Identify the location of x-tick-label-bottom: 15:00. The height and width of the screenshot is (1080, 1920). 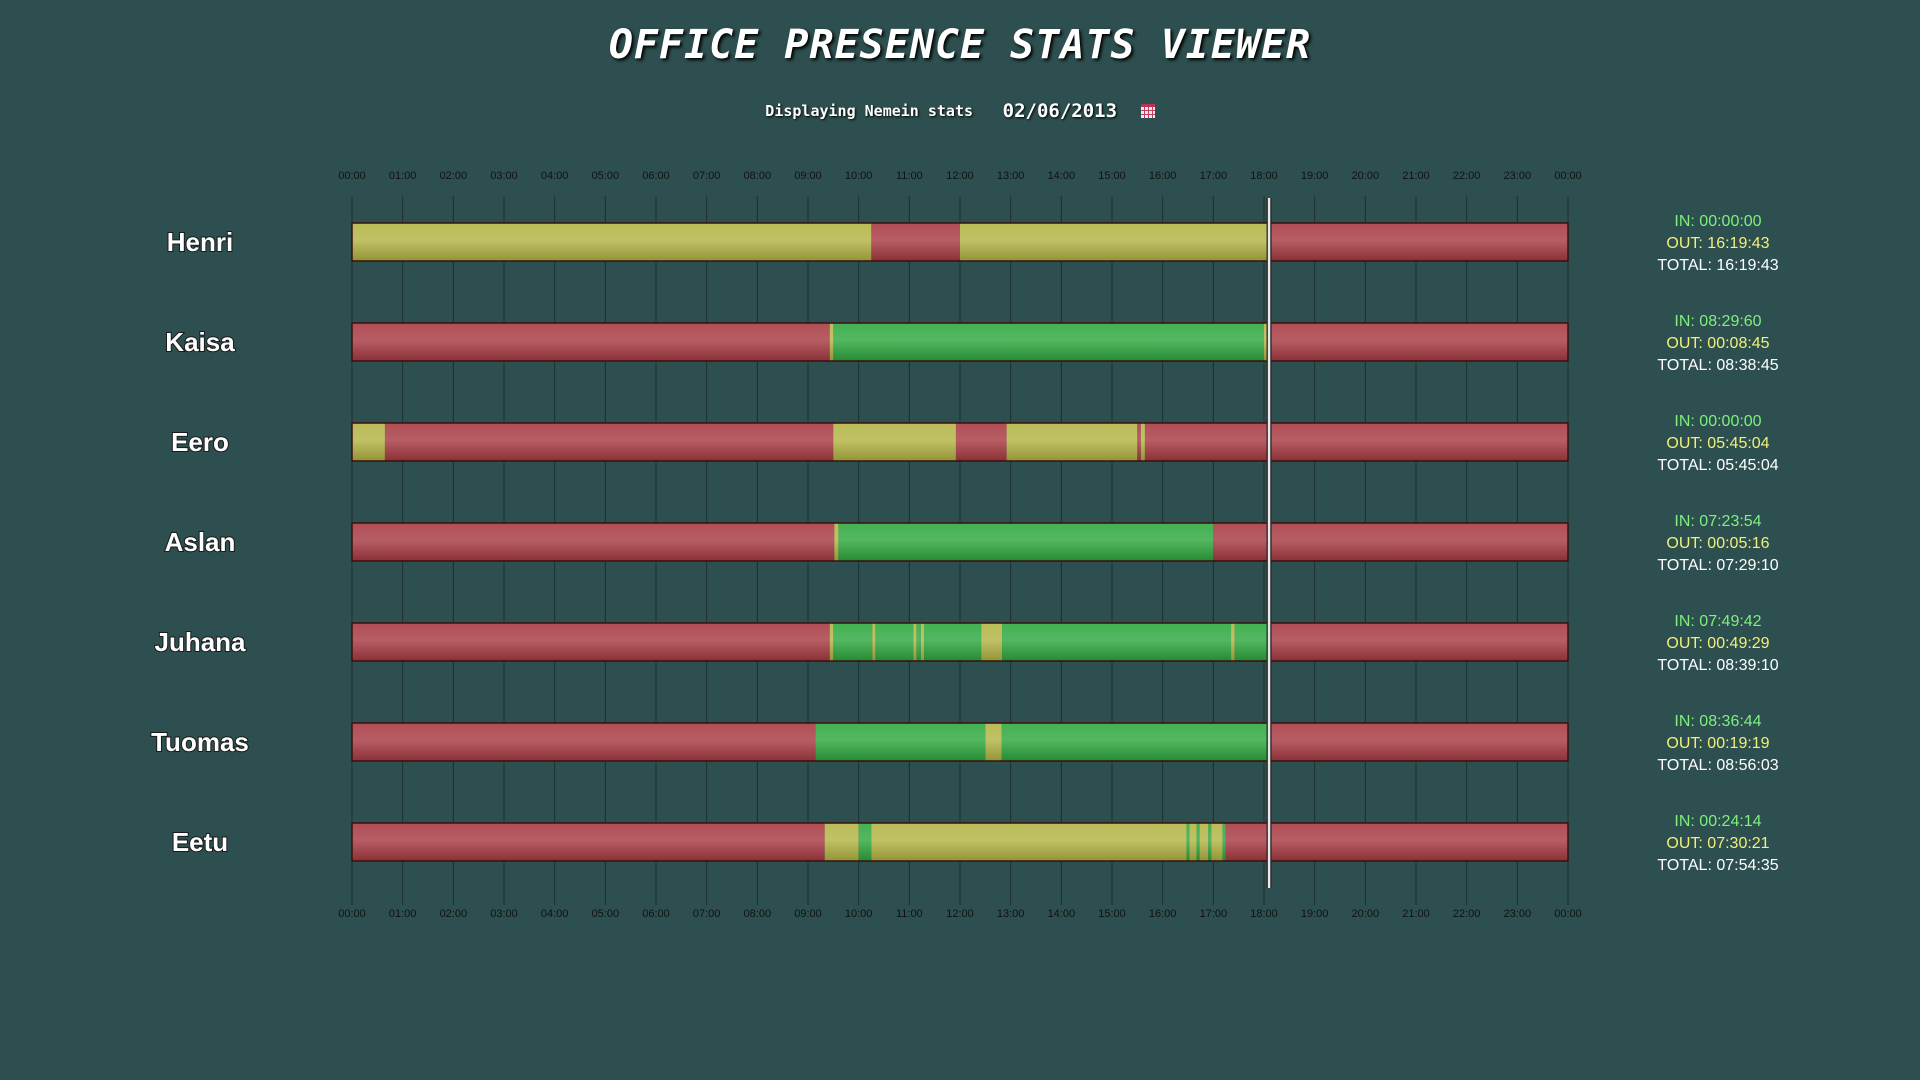
(1112, 914).